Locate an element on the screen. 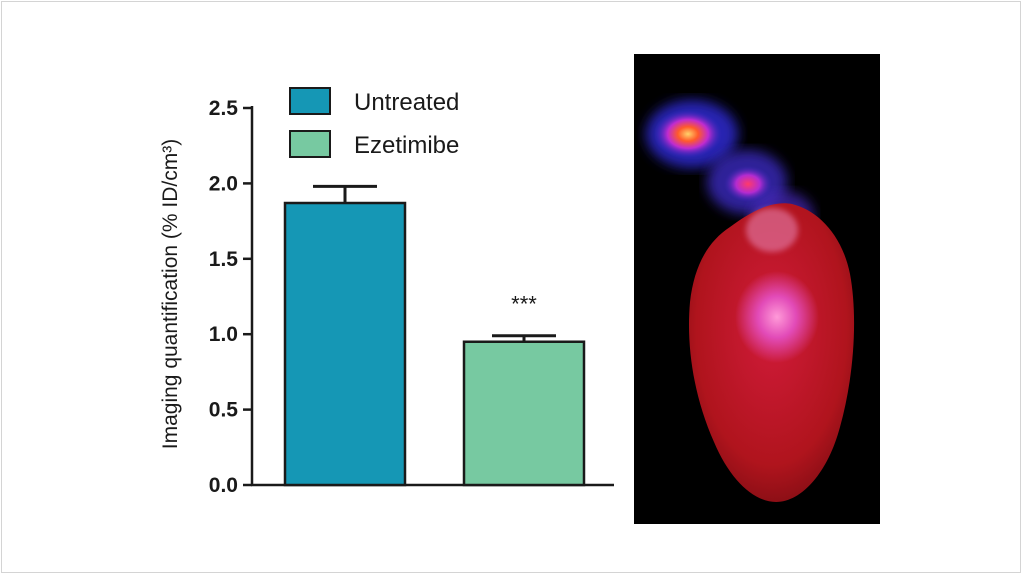 The width and height of the screenshot is (1024, 576). y-tick-label: 0.5 is located at coordinates (224, 410).